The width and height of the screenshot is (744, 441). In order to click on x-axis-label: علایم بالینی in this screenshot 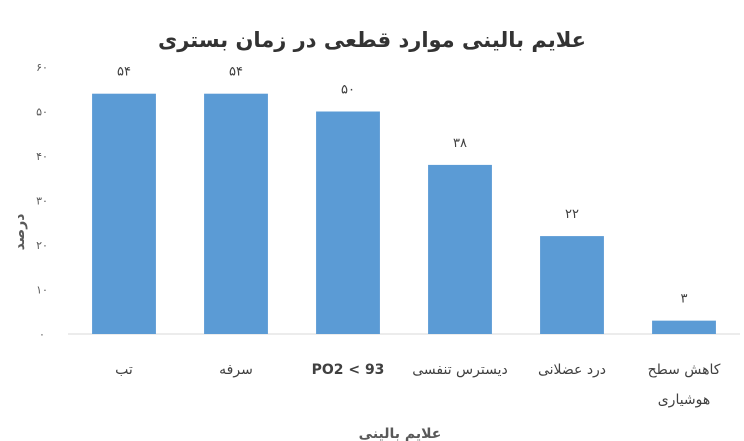, I will do `click(400, 433)`.